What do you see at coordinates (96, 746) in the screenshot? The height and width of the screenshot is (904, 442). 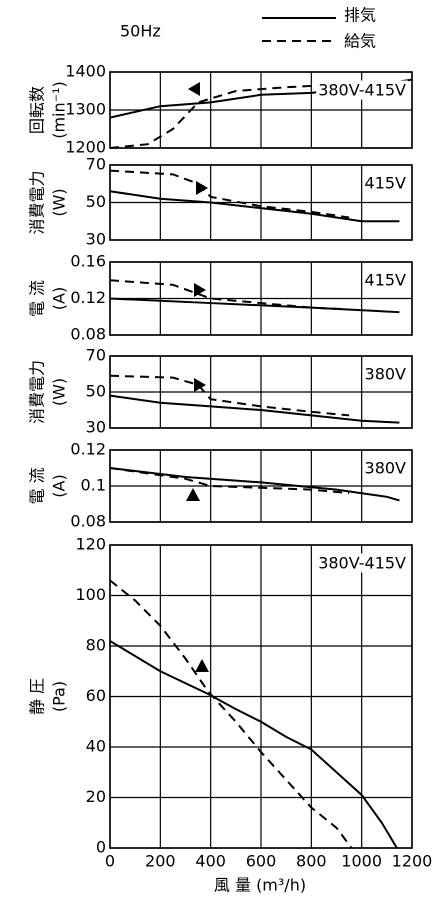 I see `y-tick-label: 40` at bounding box center [96, 746].